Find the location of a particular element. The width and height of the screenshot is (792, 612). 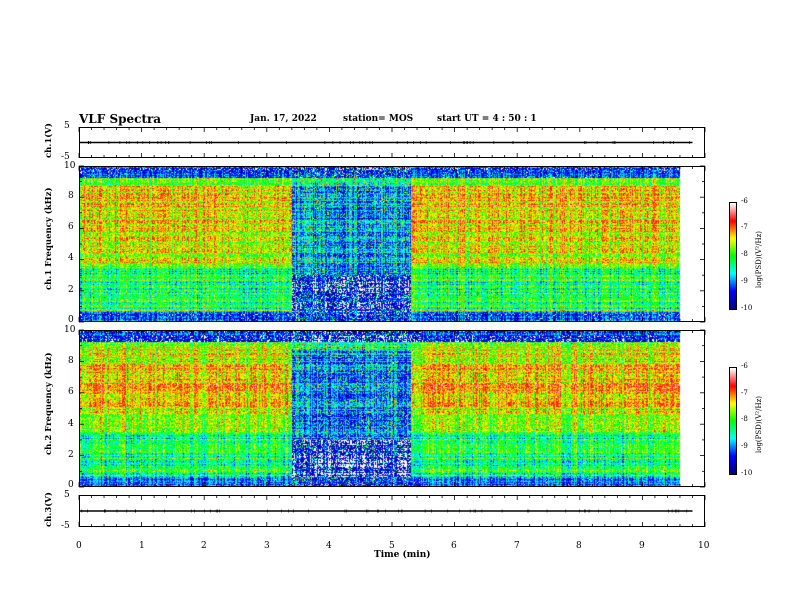

ch2-freq-tick-4: 4 is located at coordinates (71, 424).